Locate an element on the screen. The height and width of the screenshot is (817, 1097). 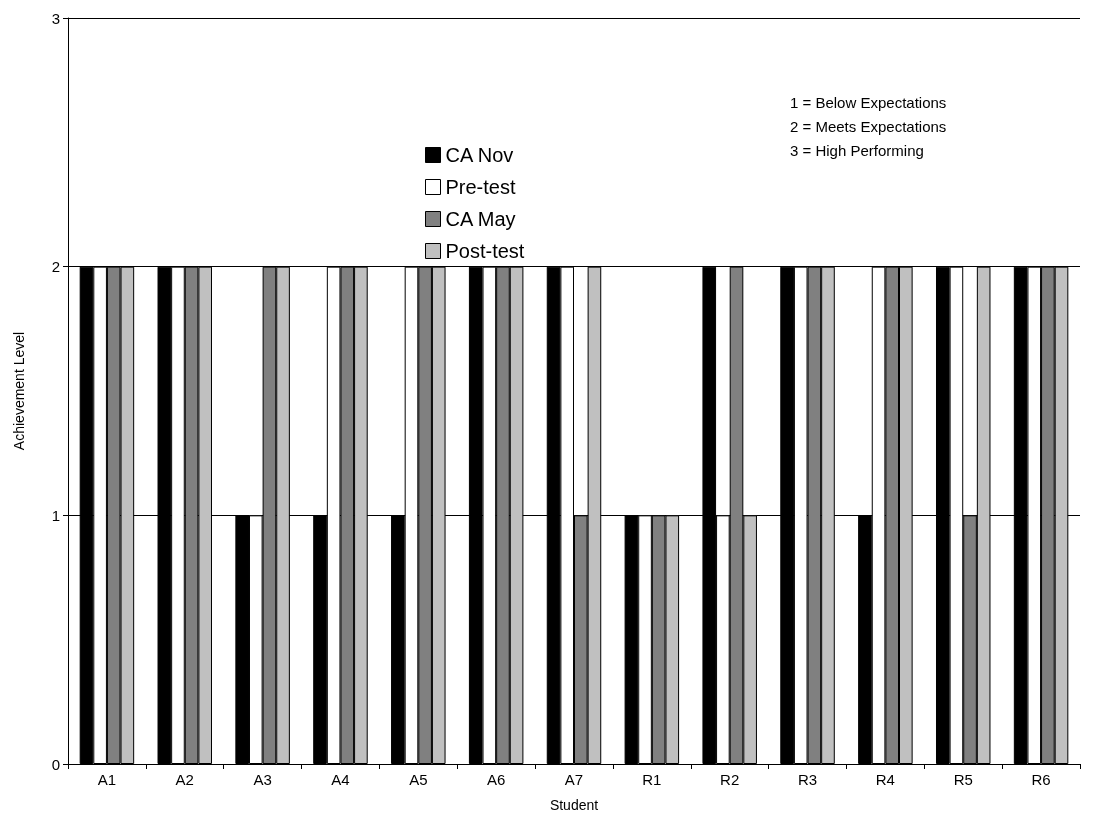
x-tick-label: R6 is located at coordinates (1041, 779).